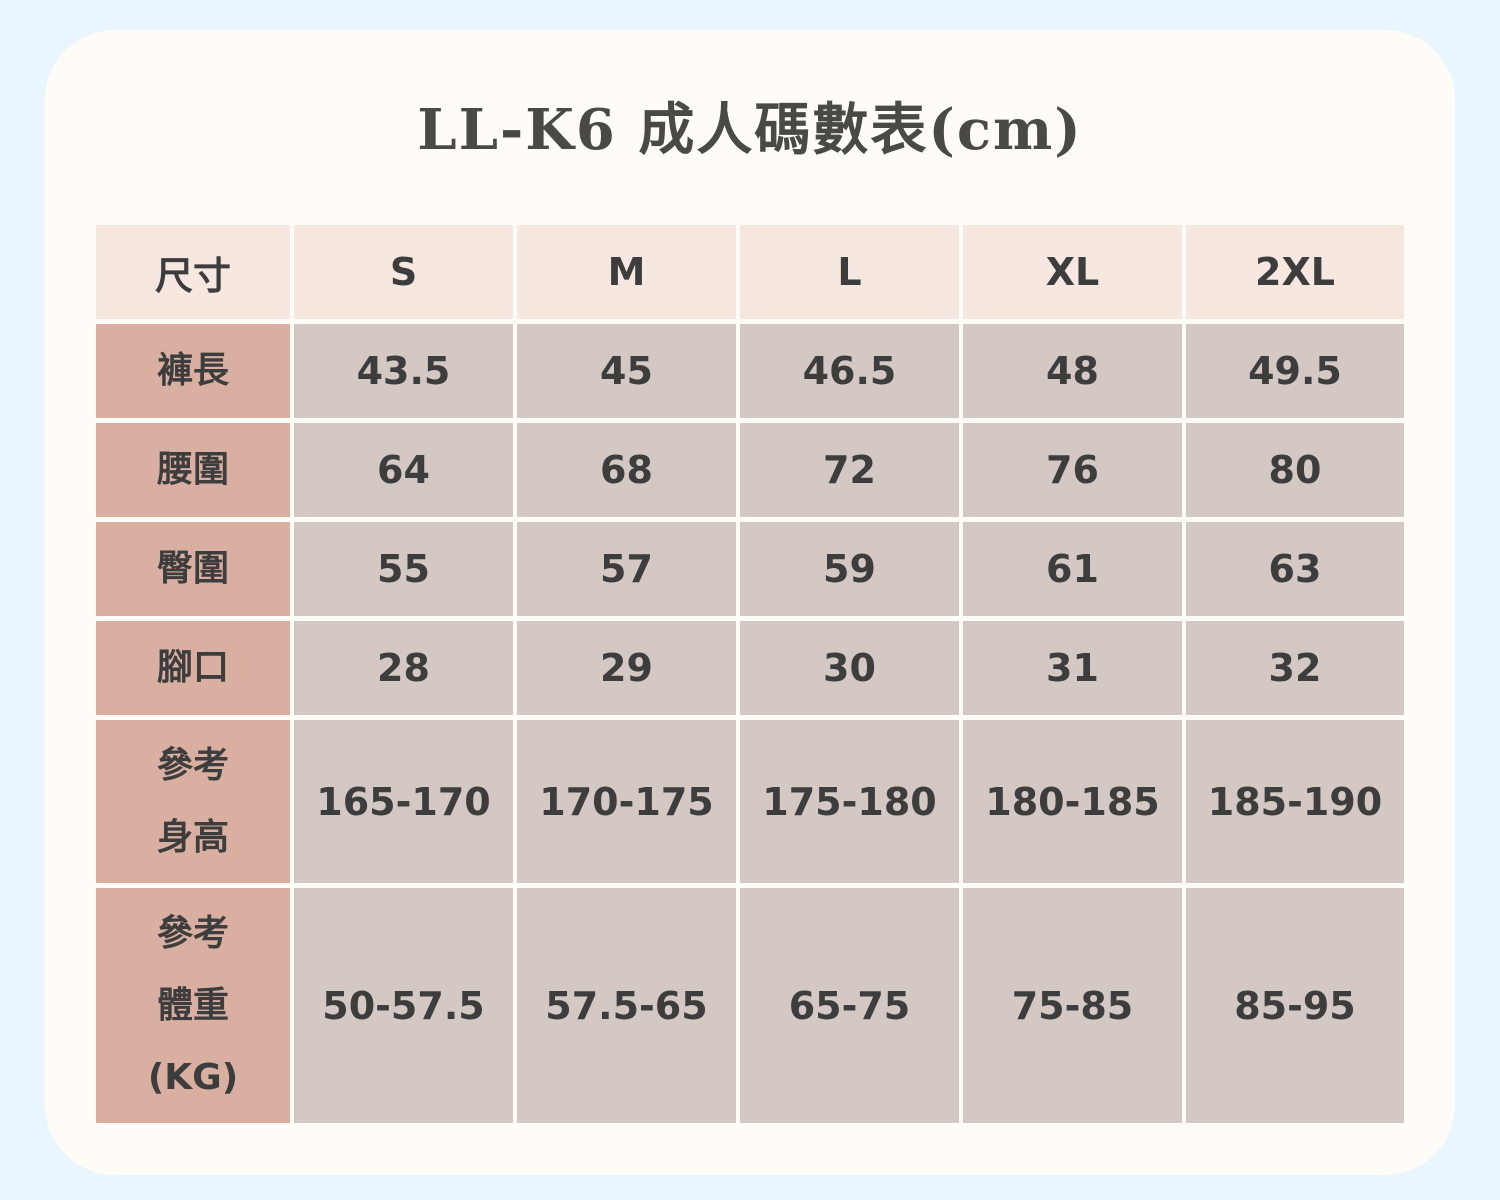 Image resolution: width=1500 pixels, height=1200 pixels. What do you see at coordinates (1295, 470) in the screenshot?
I see `table-cell: 80` at bounding box center [1295, 470].